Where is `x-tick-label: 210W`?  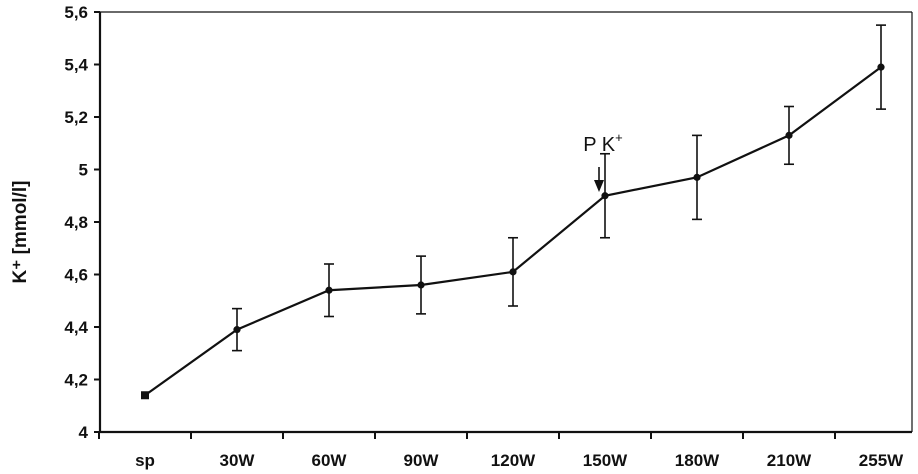
x-tick-label: 210W is located at coordinates (789, 460).